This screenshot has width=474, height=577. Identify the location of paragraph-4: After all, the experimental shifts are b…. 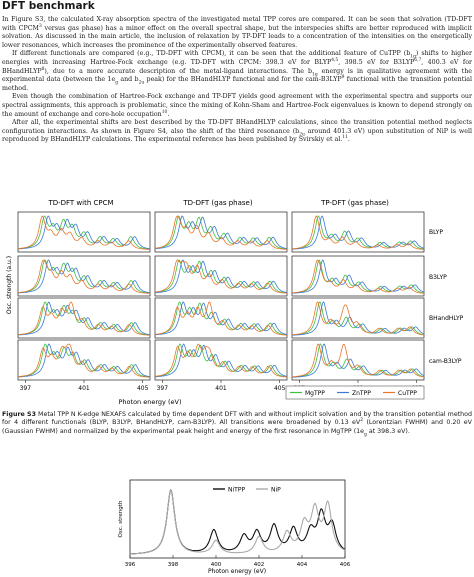
(237, 132).